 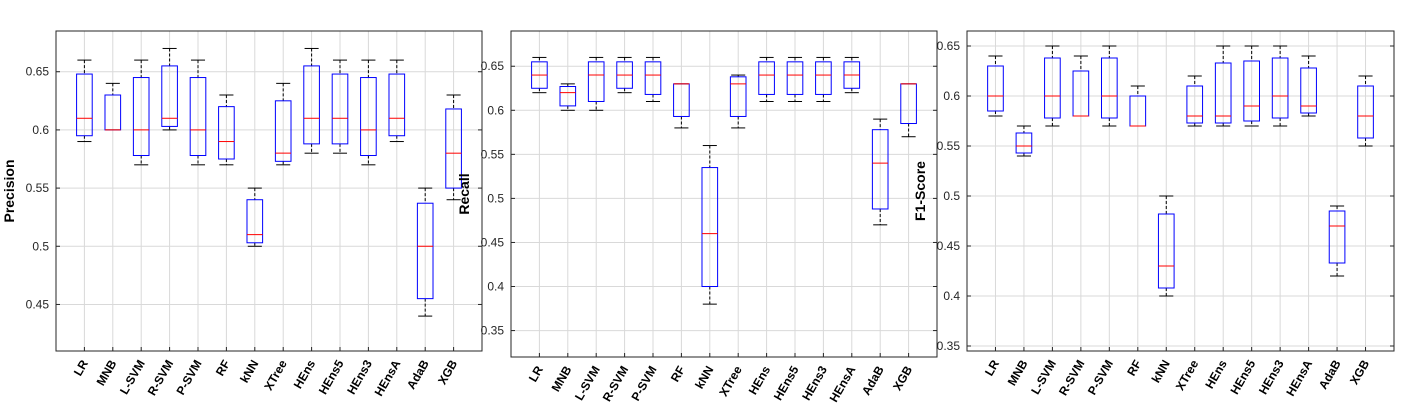 I want to click on x-tick-label: MNB, so click(x=1018, y=372).